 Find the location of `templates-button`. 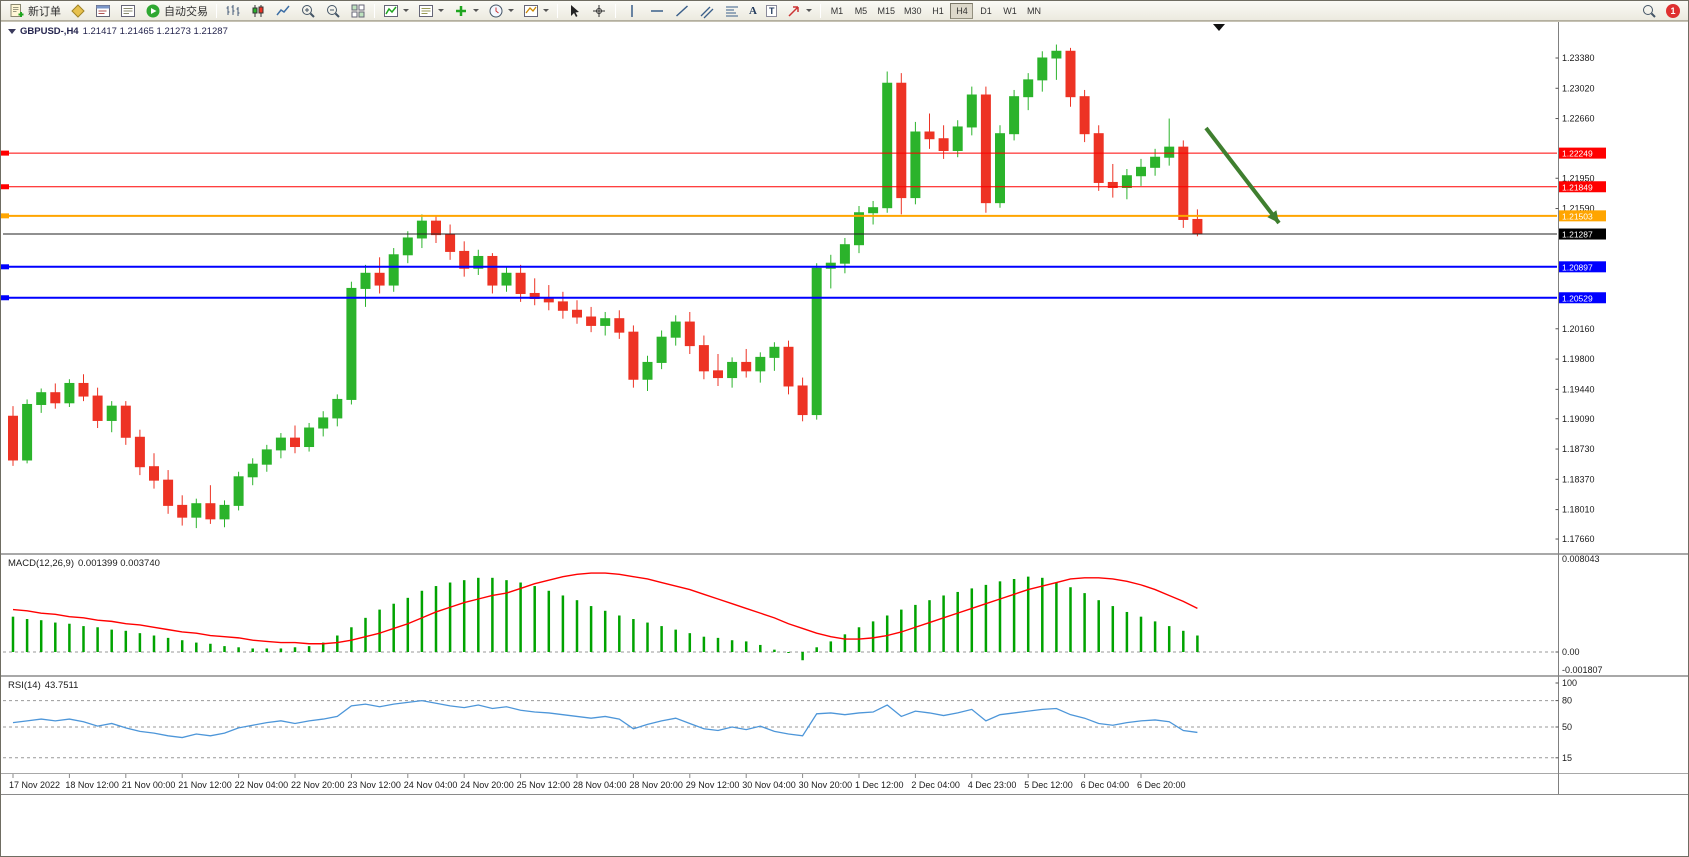

templates-button is located at coordinates (536, 11).